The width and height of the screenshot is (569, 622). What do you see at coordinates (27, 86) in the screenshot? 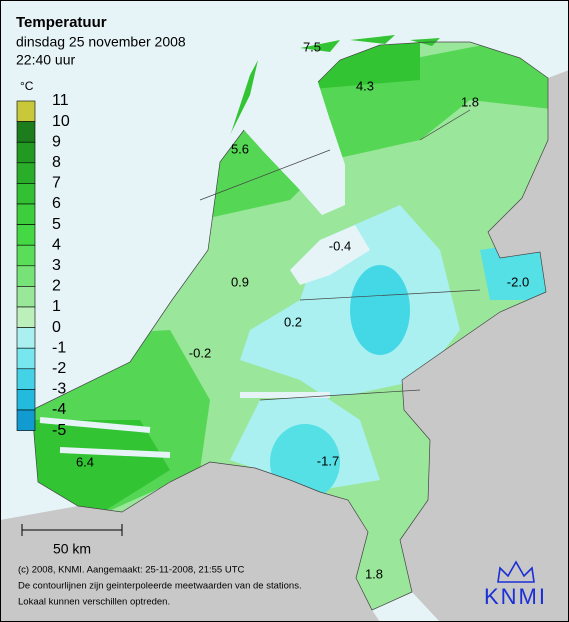
I see `legend-unit: °C` at bounding box center [27, 86].